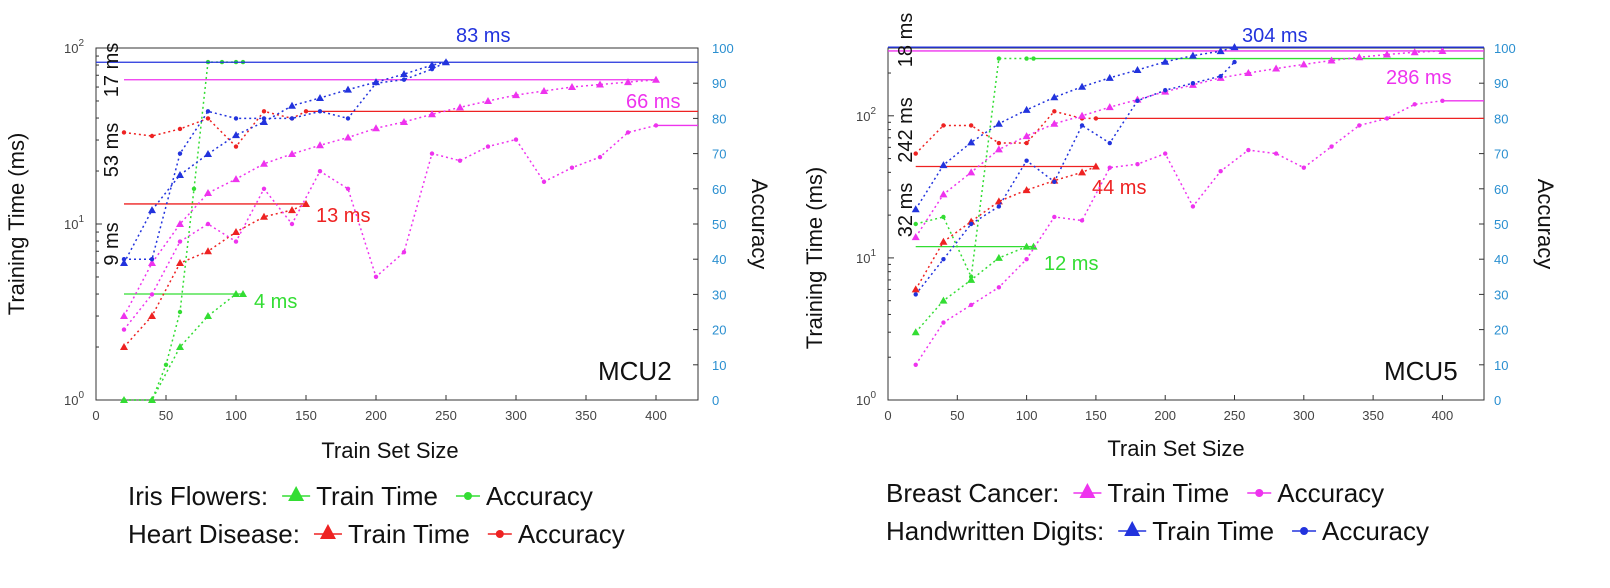 Image resolution: width=1610 pixels, height=588 pixels. I want to click on y2-tick-label: 30, so click(1501, 294).